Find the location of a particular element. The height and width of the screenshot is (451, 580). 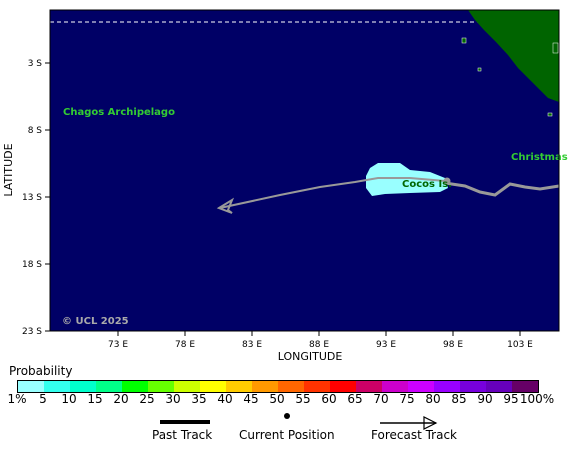

legend-label: 55 is located at coordinates (303, 399).